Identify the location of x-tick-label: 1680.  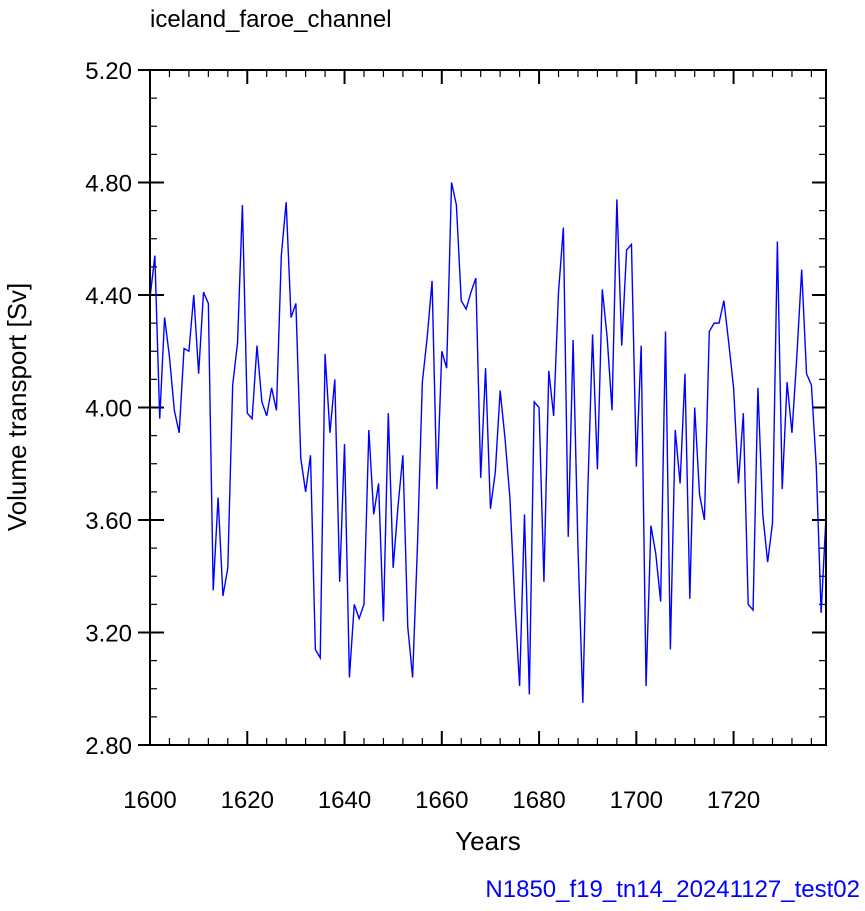
(538, 800).